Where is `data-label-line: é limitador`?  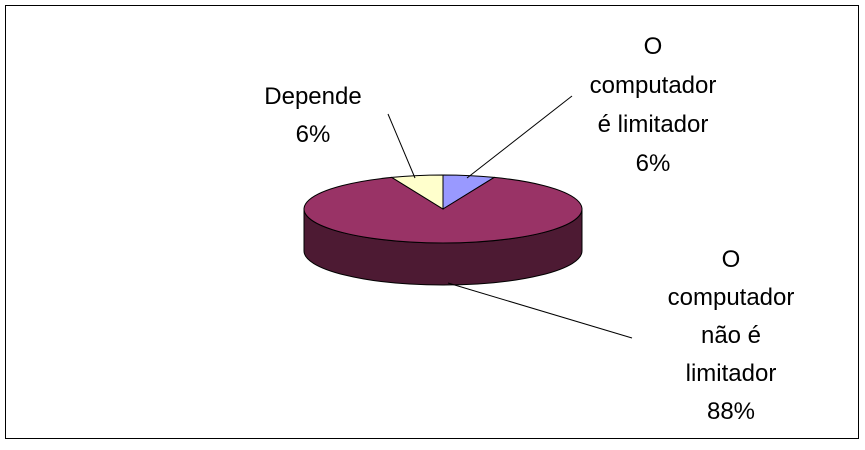
data-label-line: é limitador is located at coordinates (653, 124).